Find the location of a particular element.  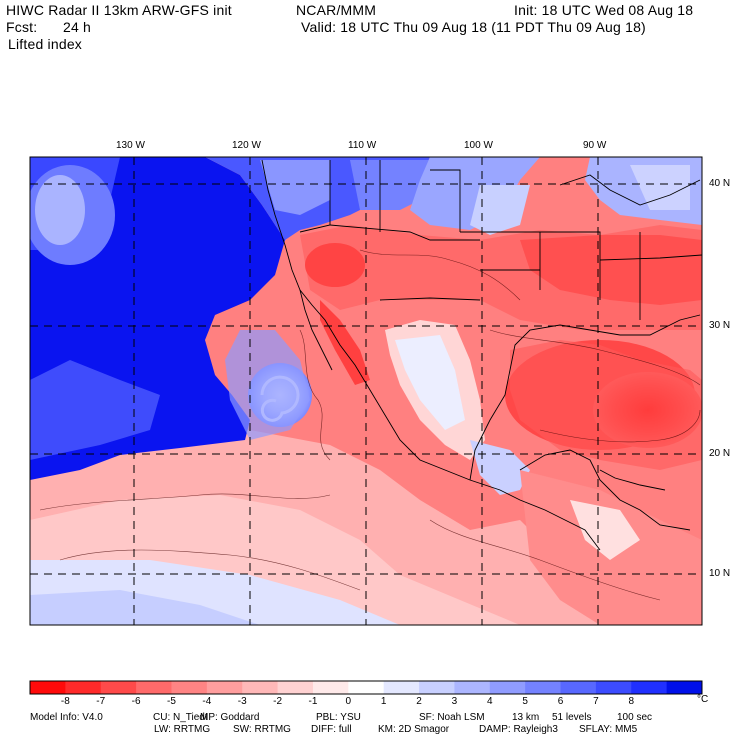

field-name: Lifted index is located at coordinates (45, 44).